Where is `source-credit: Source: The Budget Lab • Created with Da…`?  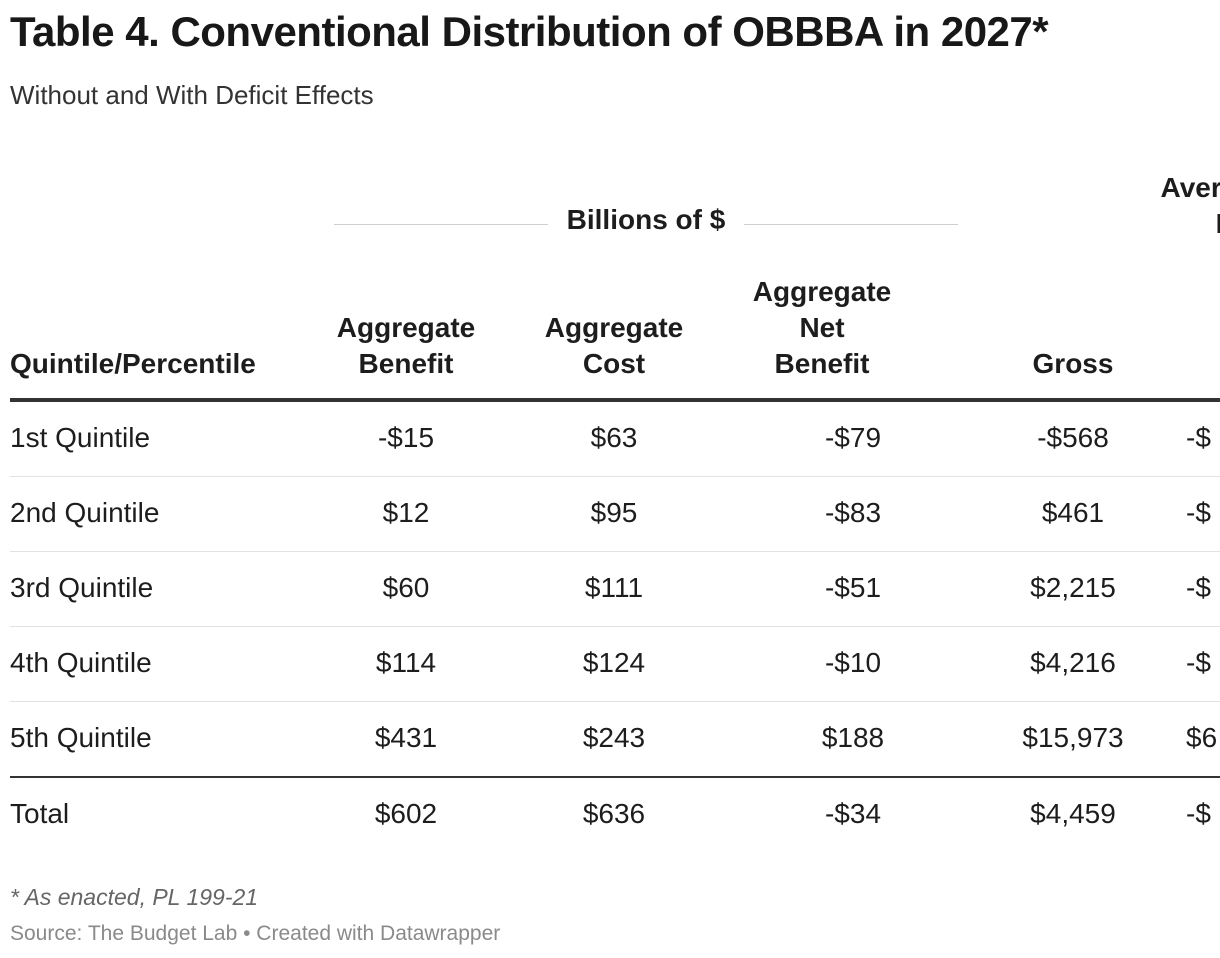 source-credit: Source: The Budget Lab • Created with Da… is located at coordinates (255, 933).